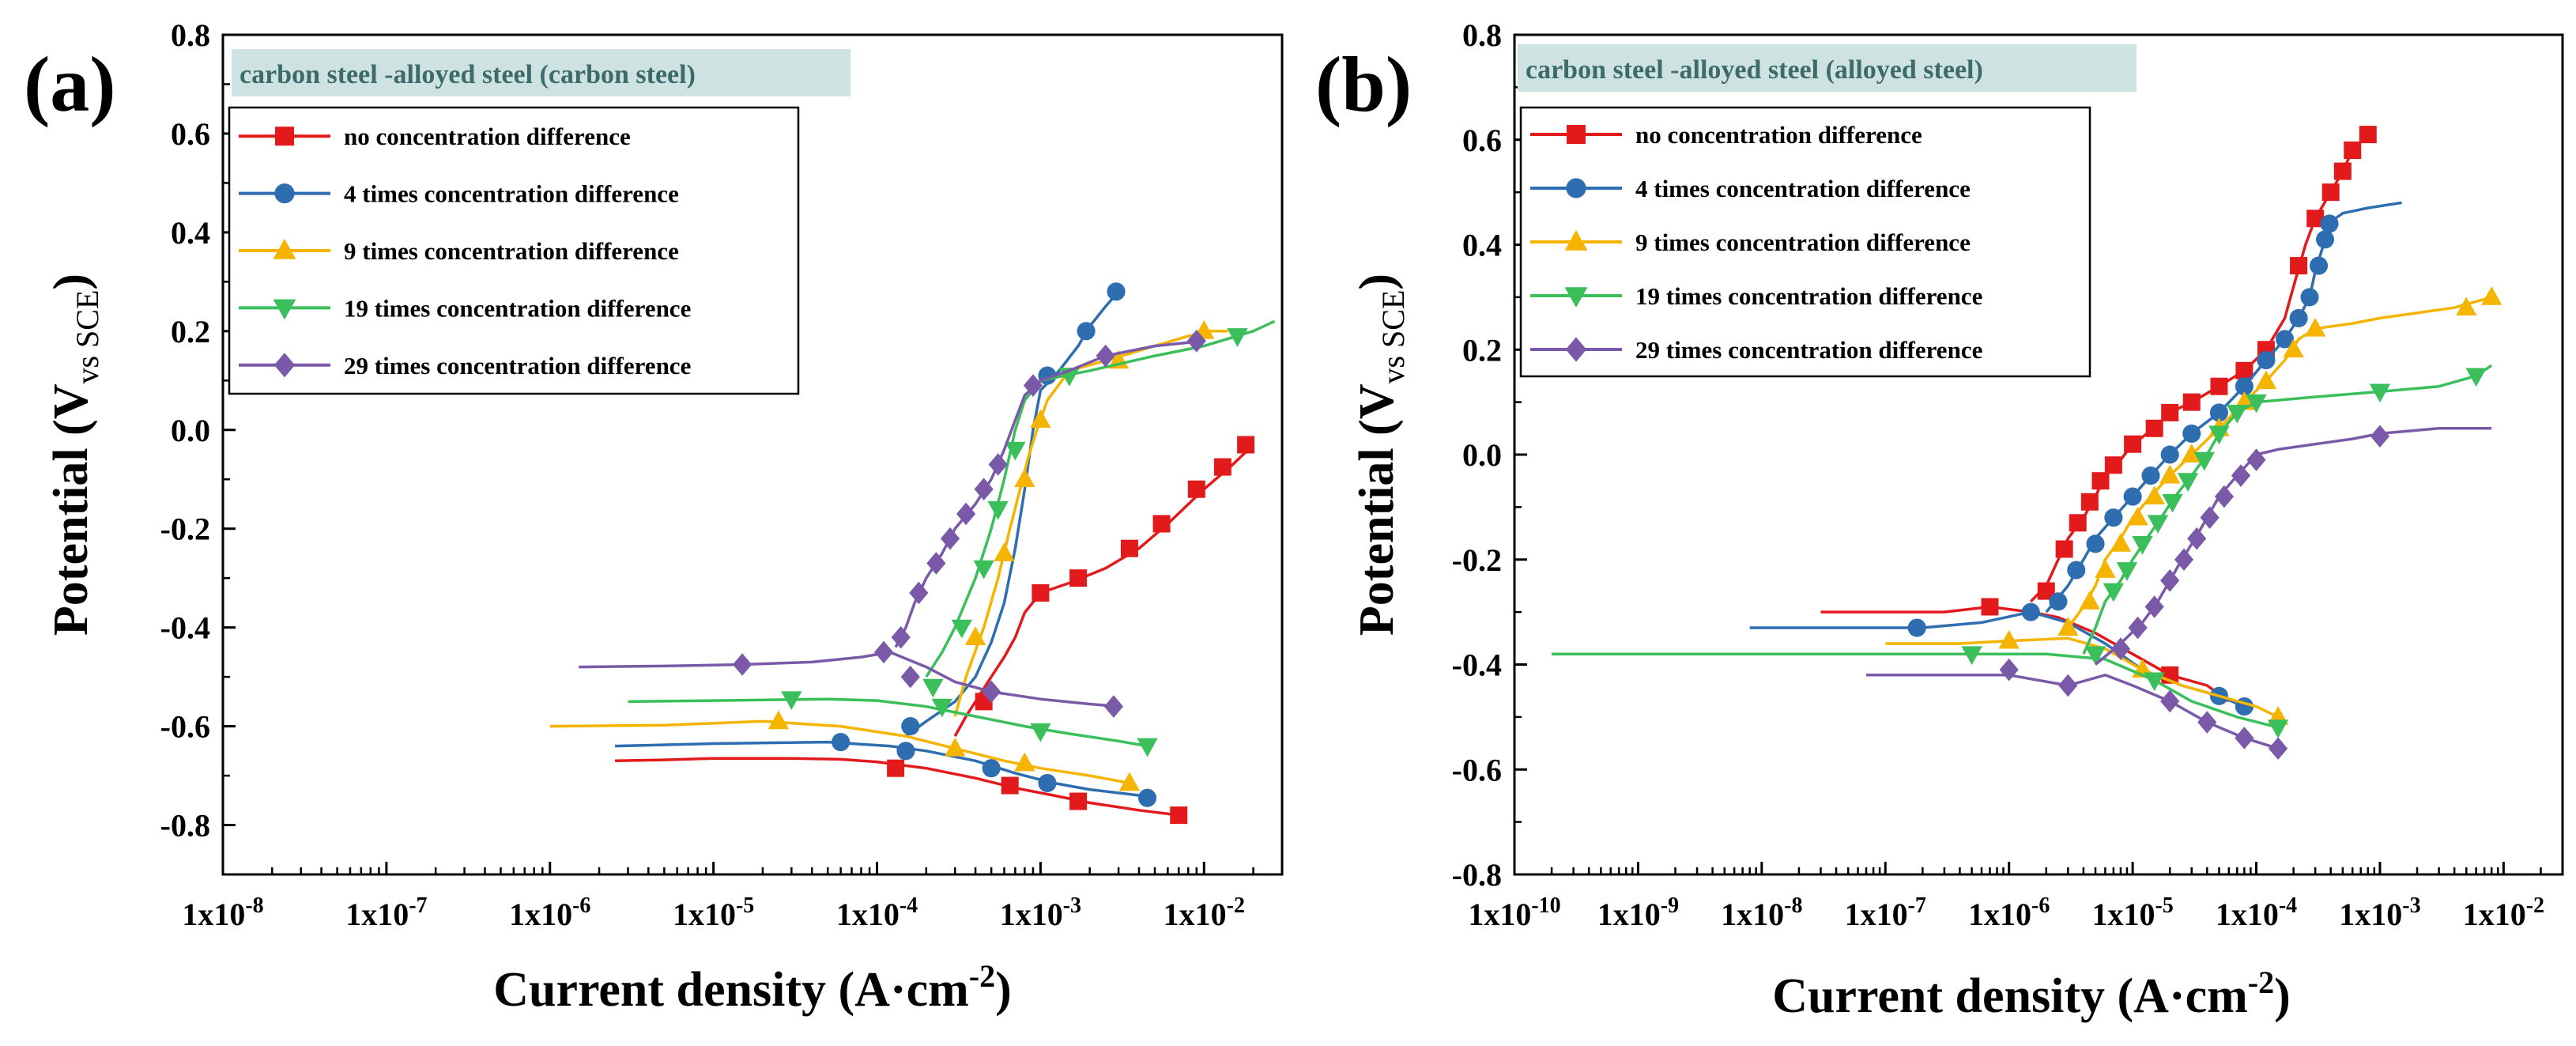 The width and height of the screenshot is (2576, 1046). I want to click on series-5-cathodic-line, so click(2072, 712).